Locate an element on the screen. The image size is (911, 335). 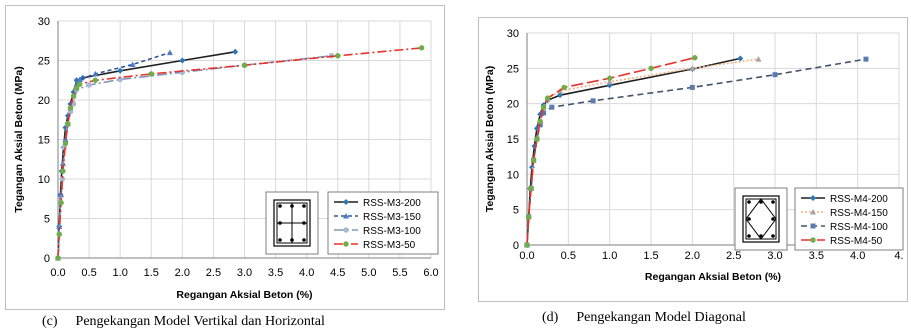
x-tick-label: 6.0 is located at coordinates (430, 273).